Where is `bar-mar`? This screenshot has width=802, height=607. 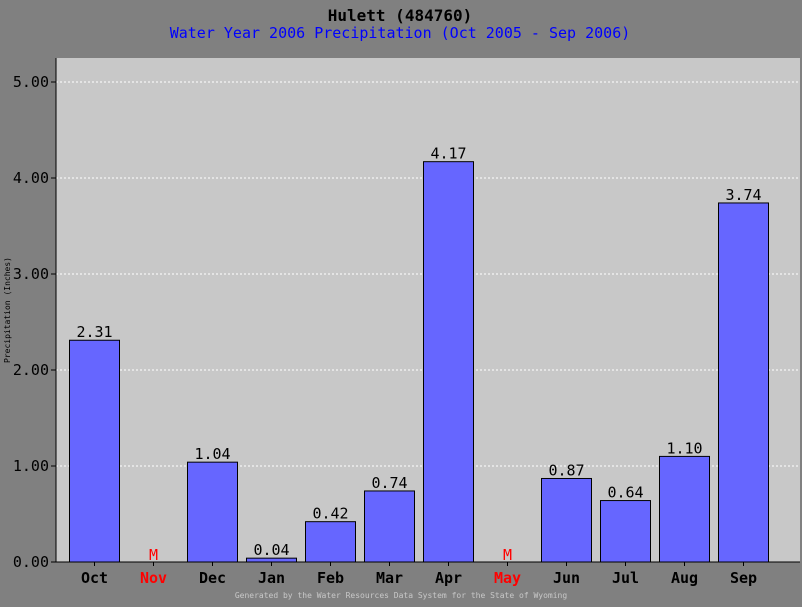 bar-mar is located at coordinates (389, 526).